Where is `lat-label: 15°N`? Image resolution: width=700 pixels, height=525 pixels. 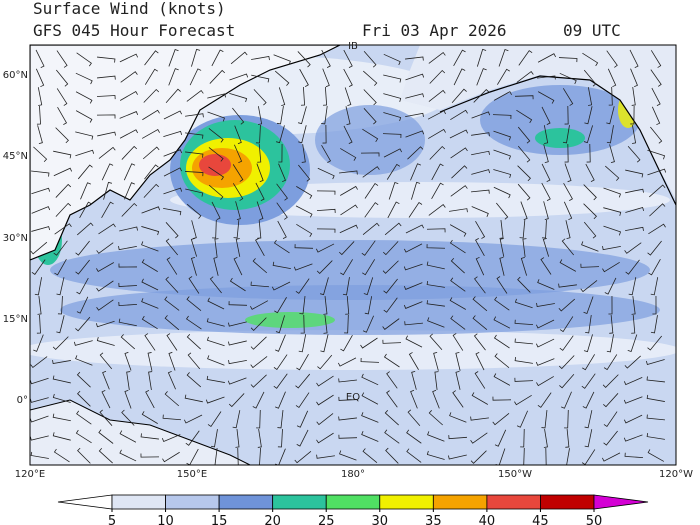 lat-label: 15°N is located at coordinates (15, 319).